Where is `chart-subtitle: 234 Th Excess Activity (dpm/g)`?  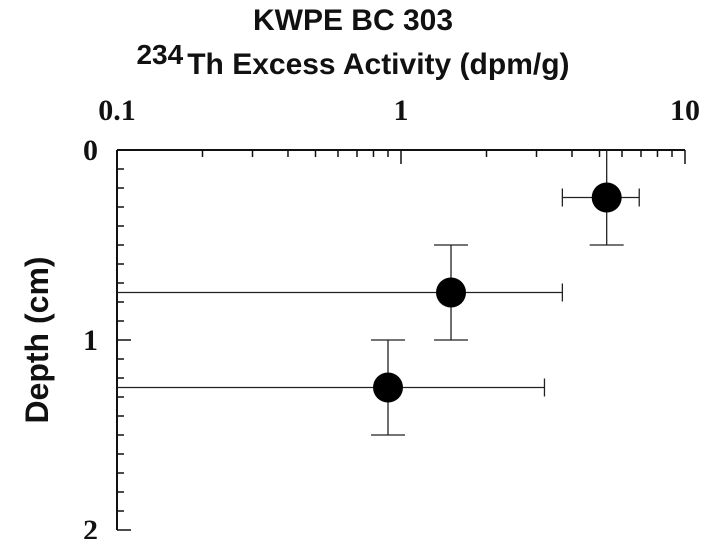
chart-subtitle: 234 Th Excess Activity (dpm/g) is located at coordinates (353, 60).